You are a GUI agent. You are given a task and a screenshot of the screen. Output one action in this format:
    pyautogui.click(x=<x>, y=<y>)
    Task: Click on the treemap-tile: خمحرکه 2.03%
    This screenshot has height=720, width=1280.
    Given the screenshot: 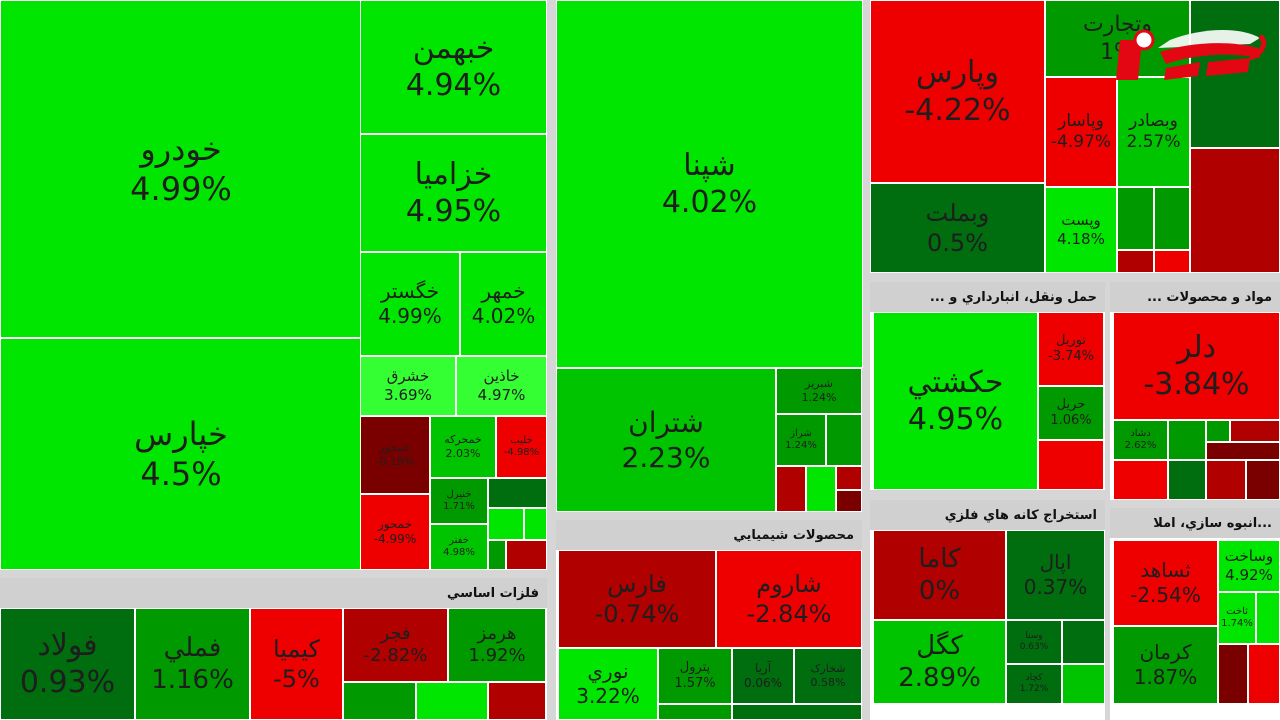 What is the action you would take?
    pyautogui.click(x=463, y=447)
    